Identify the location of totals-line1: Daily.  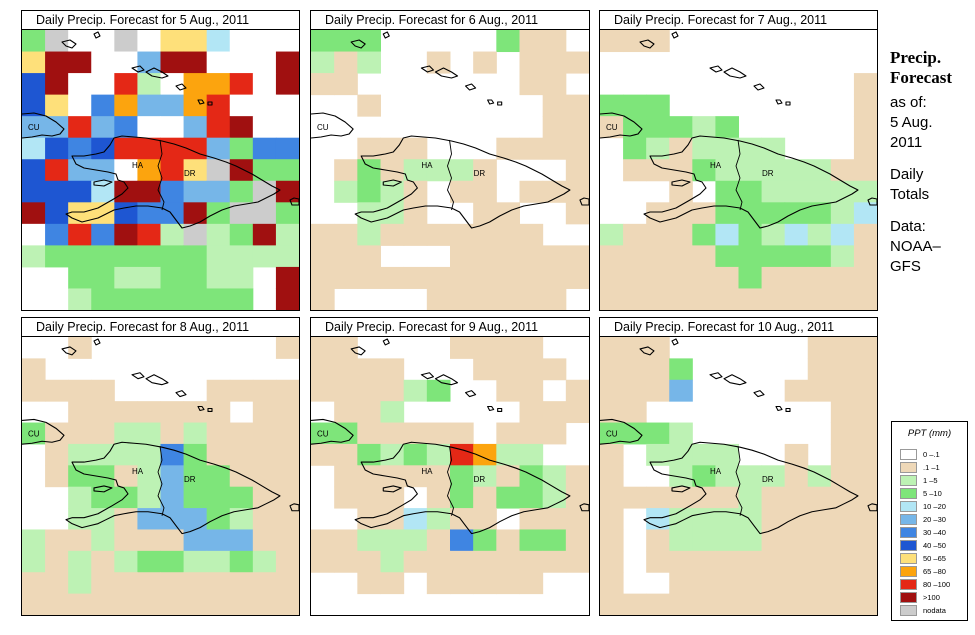
(907, 174).